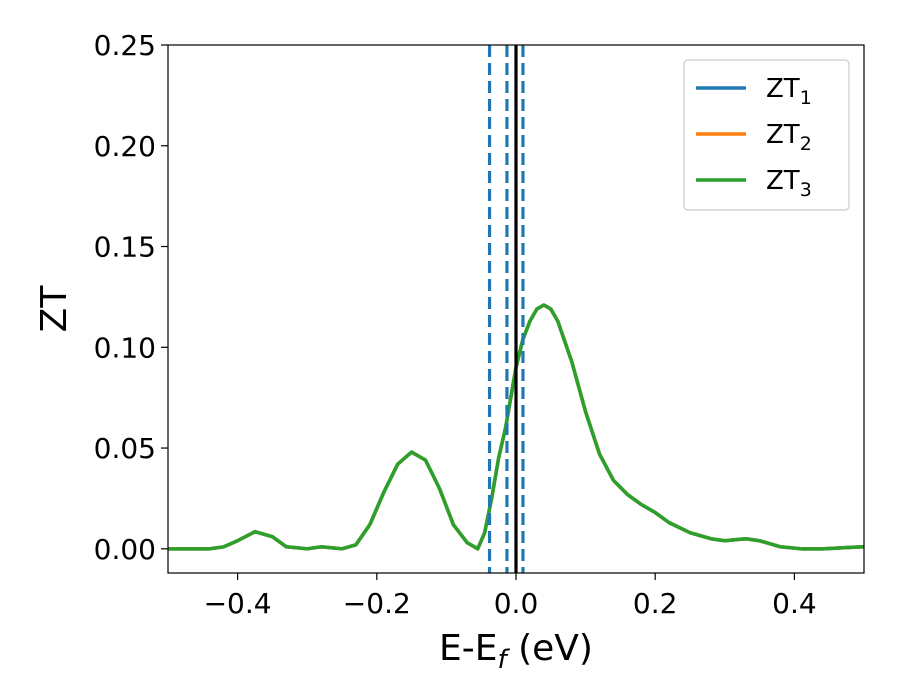 The image size is (900, 700). Describe the element at coordinates (125, 45) in the screenshot. I see `y-tick-label: 0.25` at that location.